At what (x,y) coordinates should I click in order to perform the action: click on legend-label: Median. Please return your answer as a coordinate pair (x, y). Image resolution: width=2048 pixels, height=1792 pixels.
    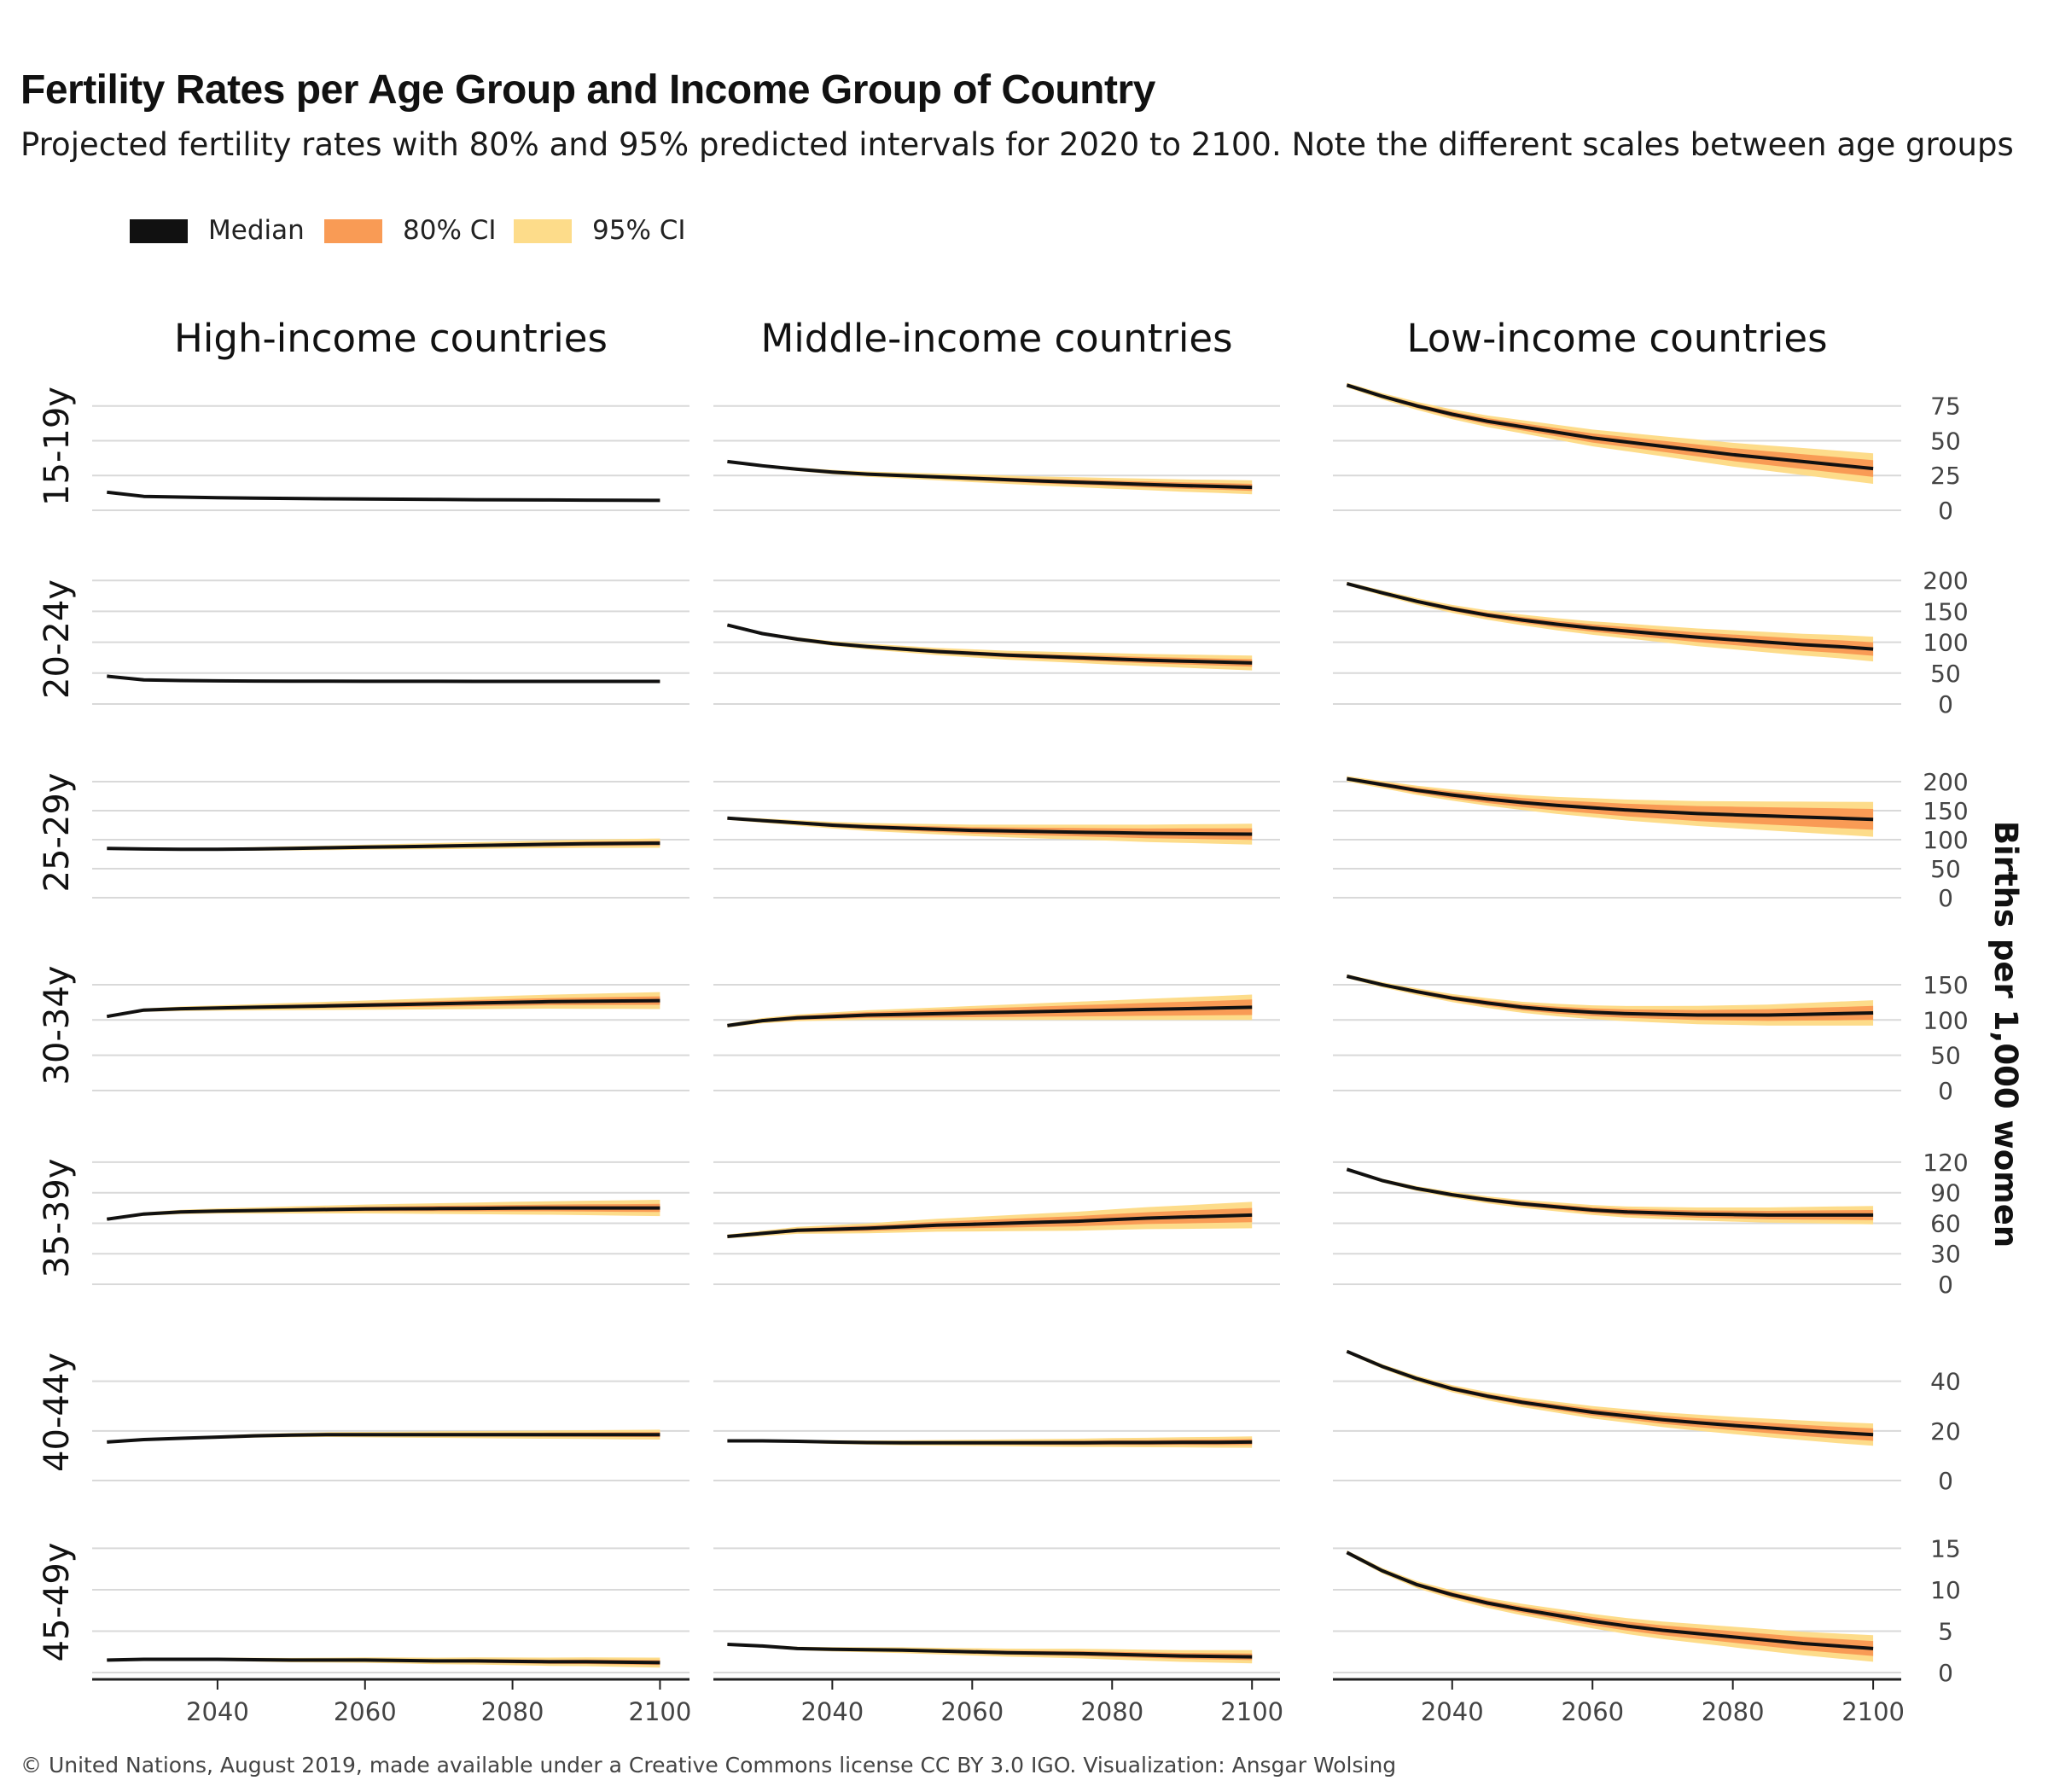
    Looking at the image, I should click on (256, 231).